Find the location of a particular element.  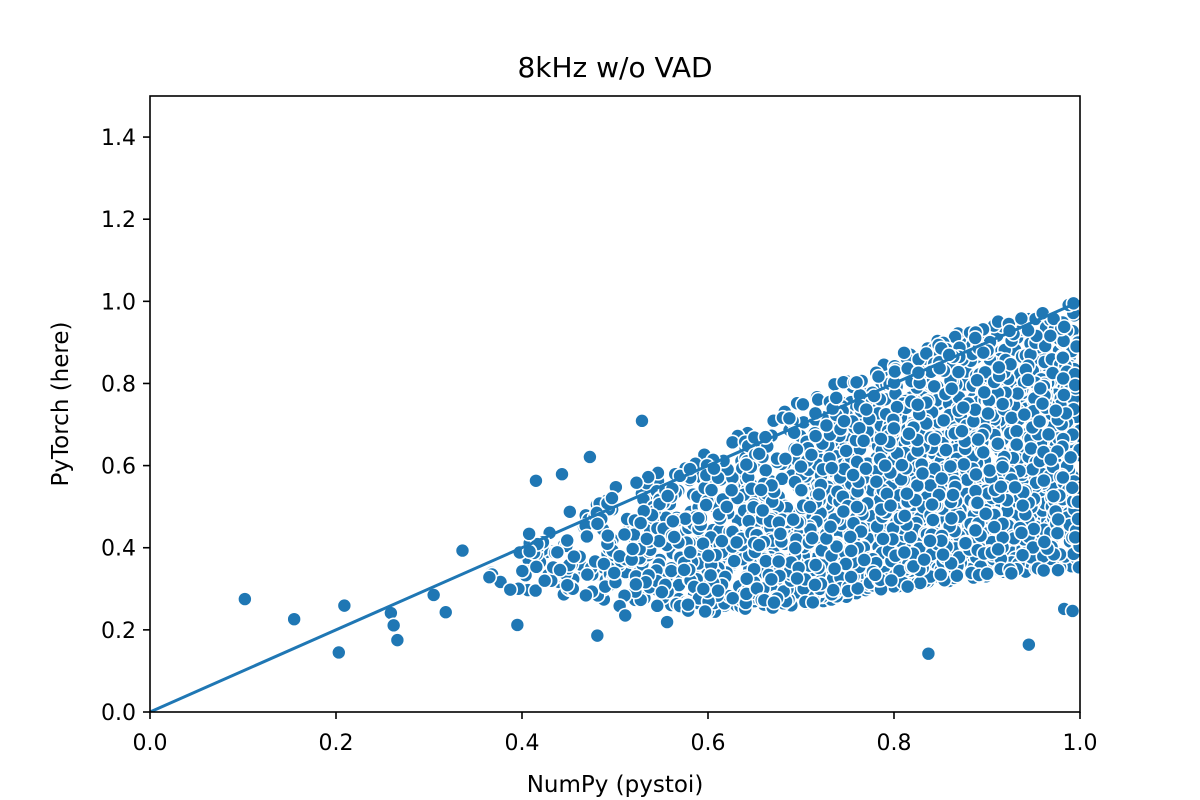

y-tick-label: 0.8 is located at coordinates (118, 384).